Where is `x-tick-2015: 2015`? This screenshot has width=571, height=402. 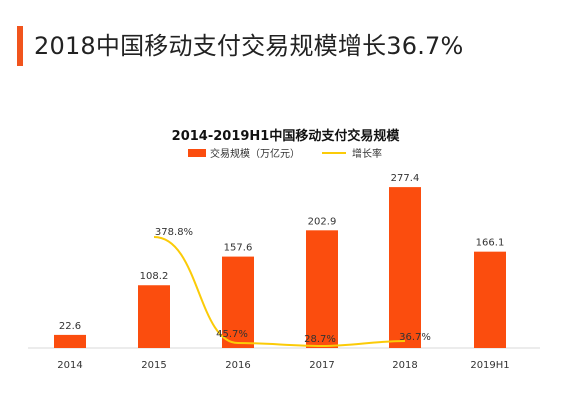
x-tick-2015: 2015 is located at coordinates (153, 365).